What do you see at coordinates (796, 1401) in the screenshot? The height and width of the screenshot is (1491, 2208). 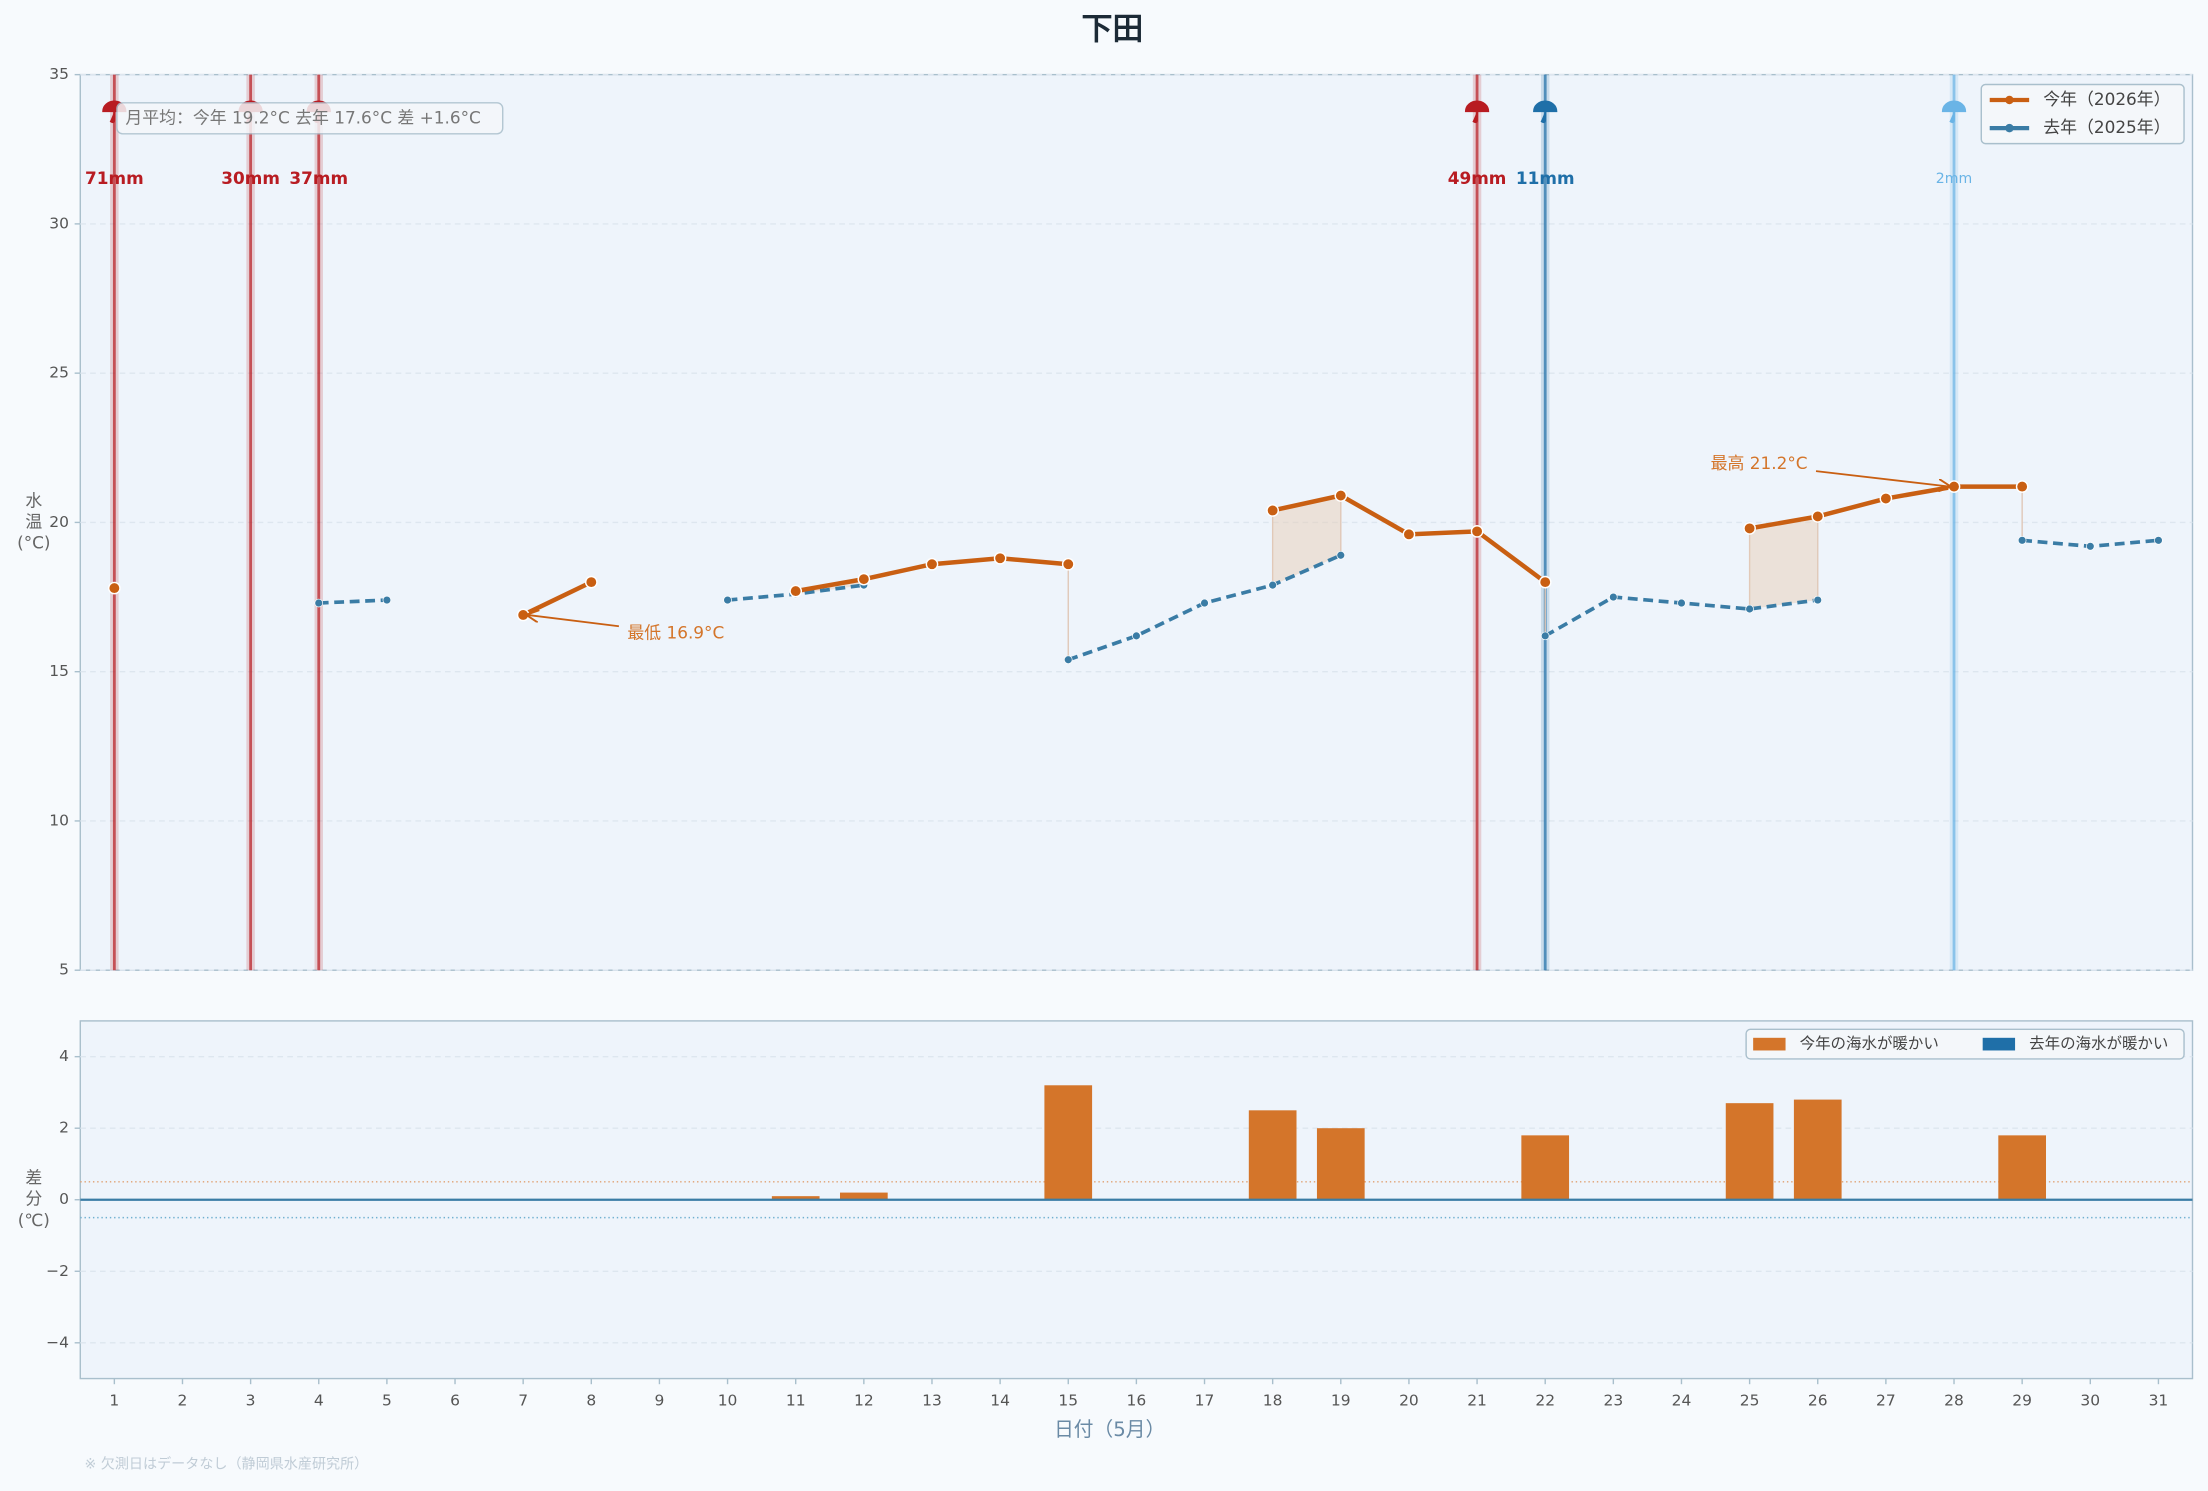 I see `x-tick-label: 11` at bounding box center [796, 1401].